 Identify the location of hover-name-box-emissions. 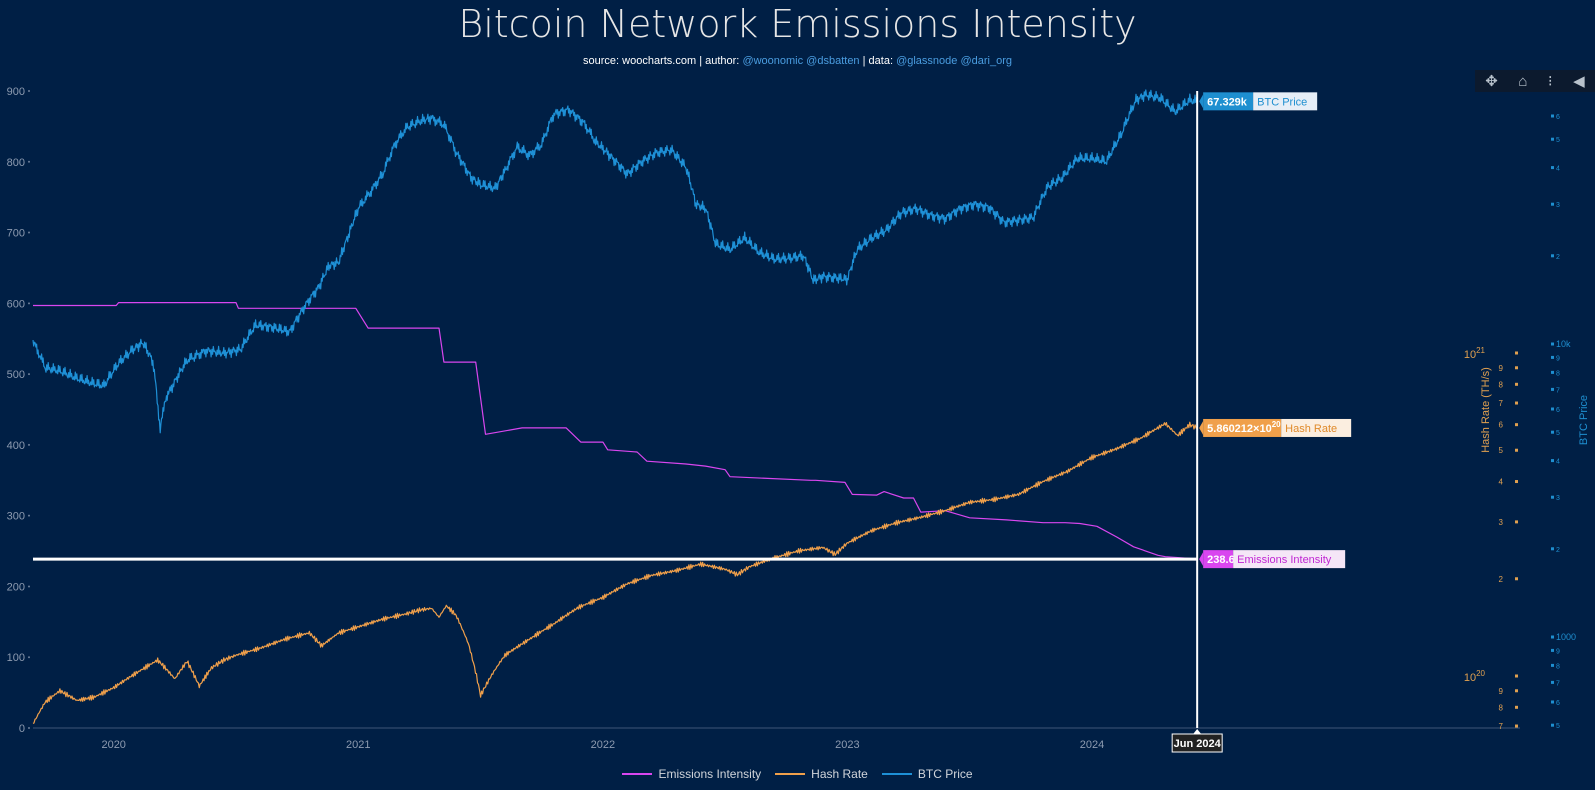
(1289, 559).